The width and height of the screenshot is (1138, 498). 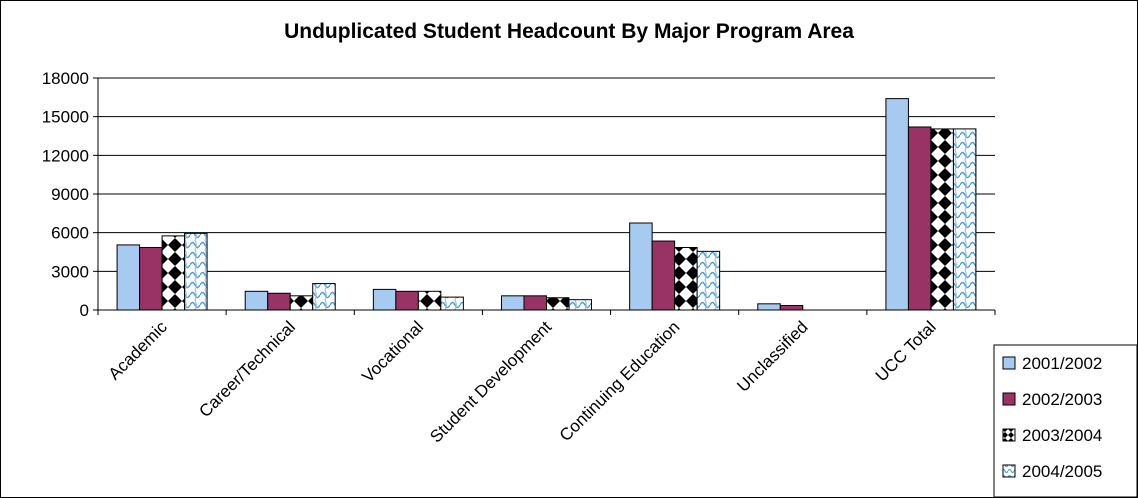 I want to click on bar-career-technical-2003-2004, so click(x=301, y=303).